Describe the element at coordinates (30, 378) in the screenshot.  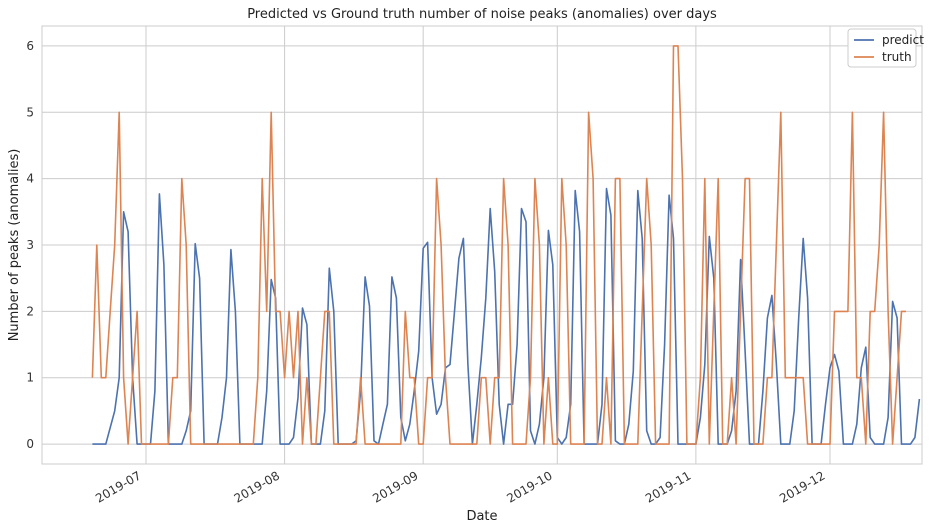
I see `y-tick-label: 1` at that location.